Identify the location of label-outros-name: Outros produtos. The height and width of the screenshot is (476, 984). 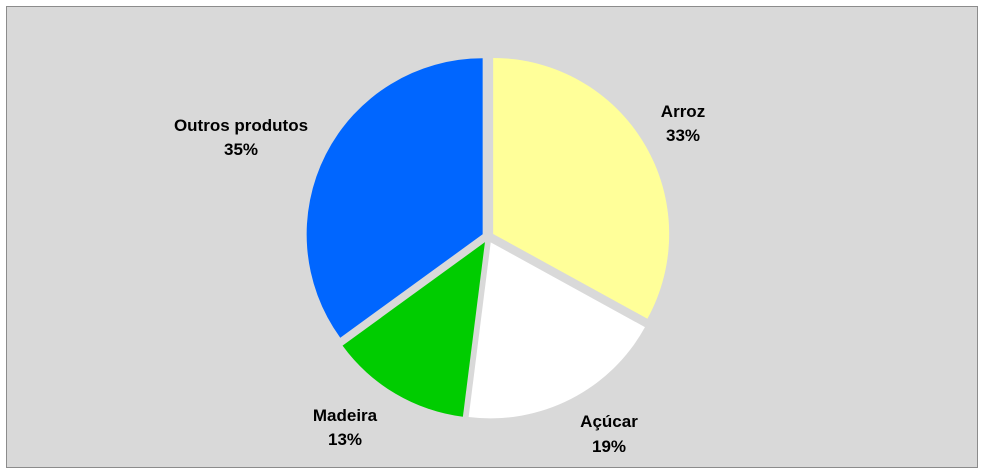
(241, 125).